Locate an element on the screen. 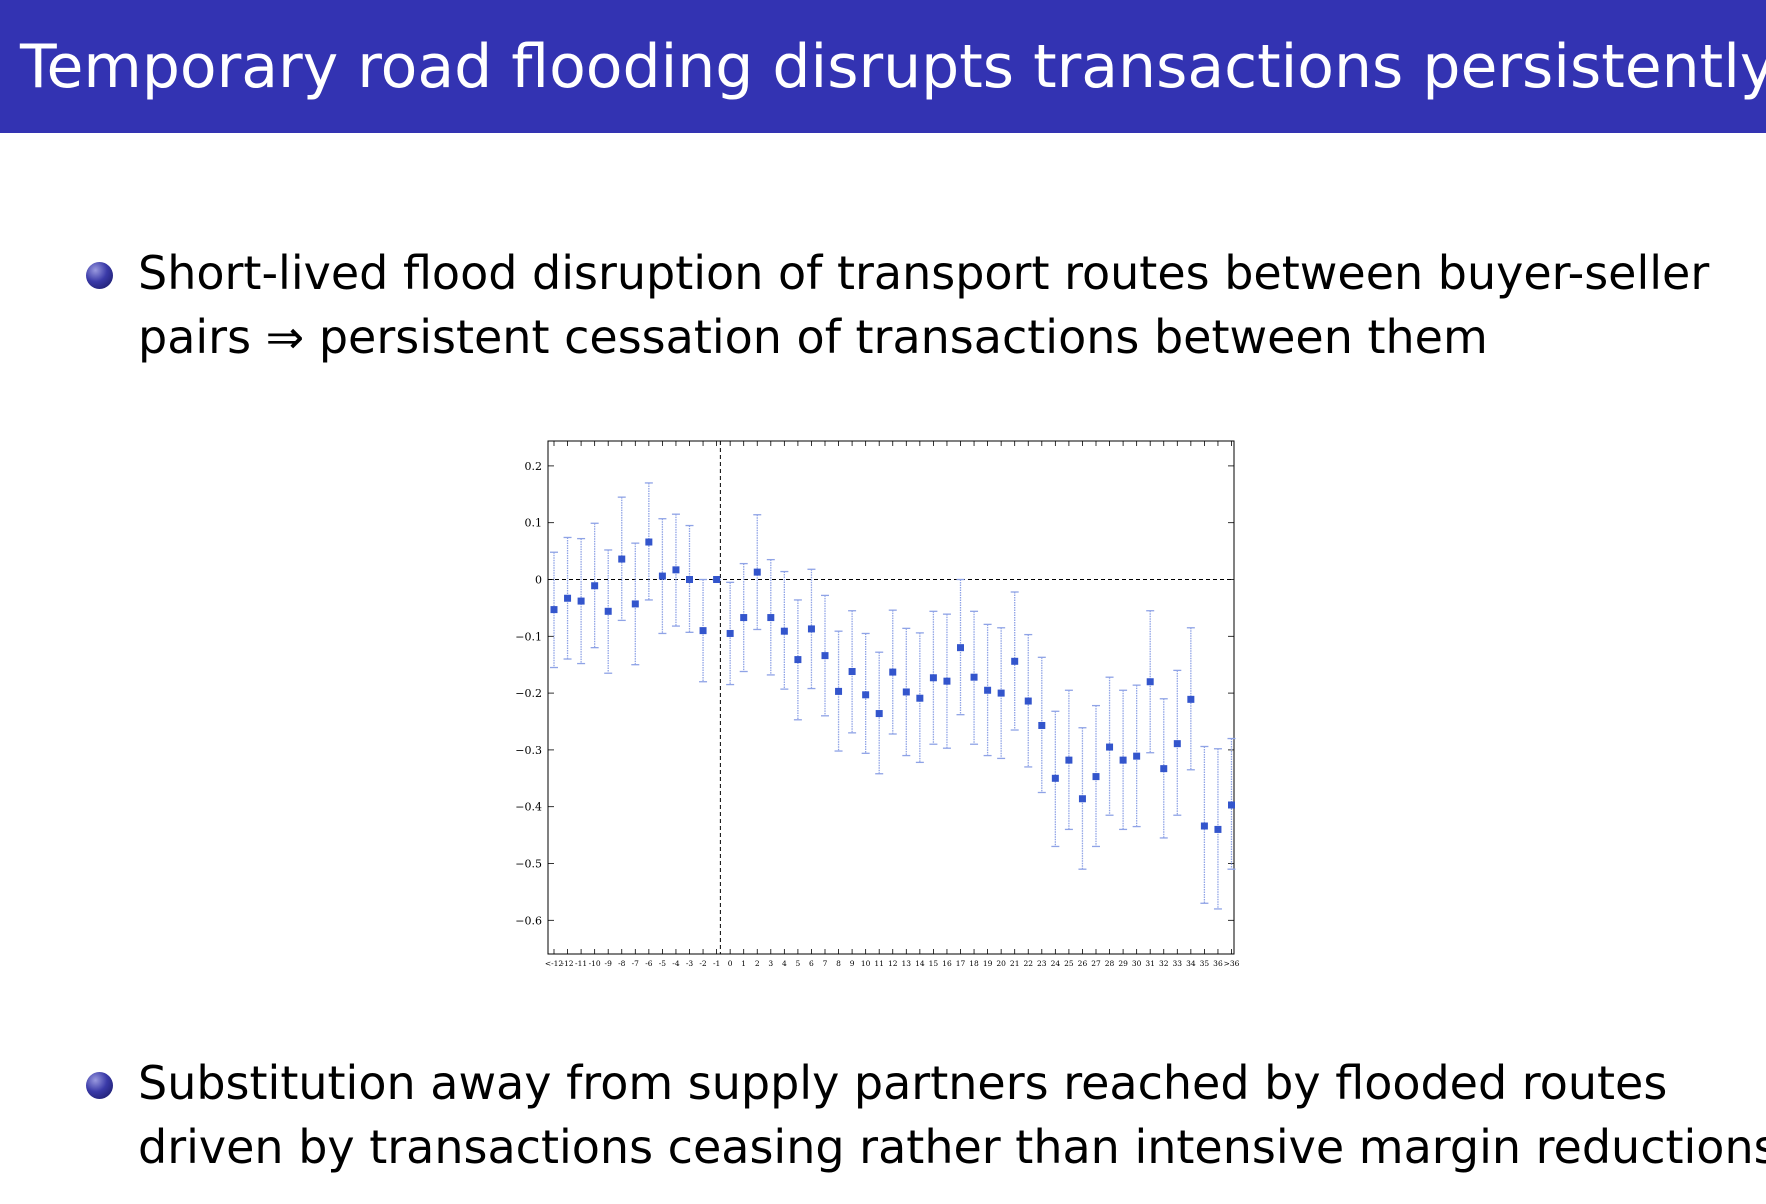  x-tick-label: 26 is located at coordinates (1083, 963).